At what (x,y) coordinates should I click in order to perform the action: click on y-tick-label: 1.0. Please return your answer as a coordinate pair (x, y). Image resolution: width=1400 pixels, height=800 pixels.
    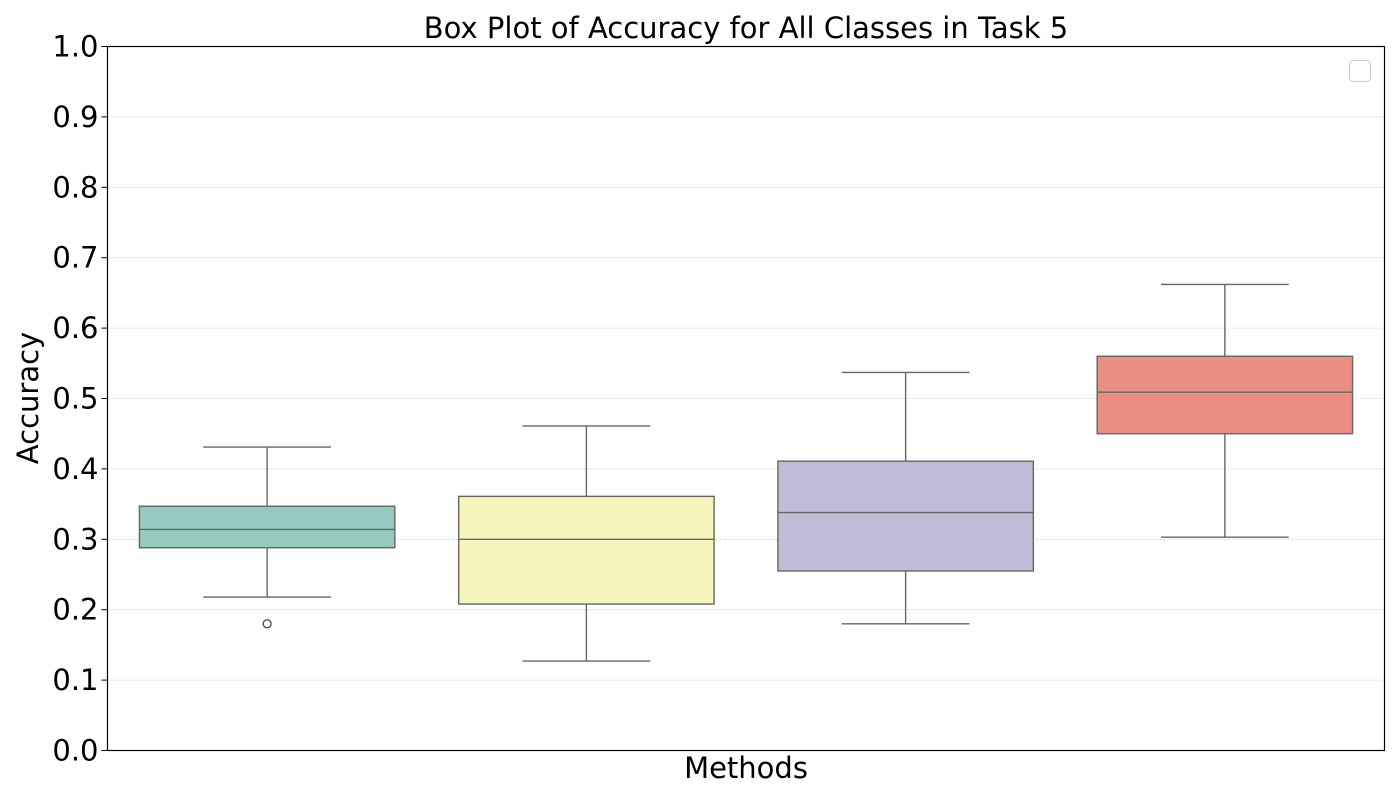
    Looking at the image, I should click on (75, 47).